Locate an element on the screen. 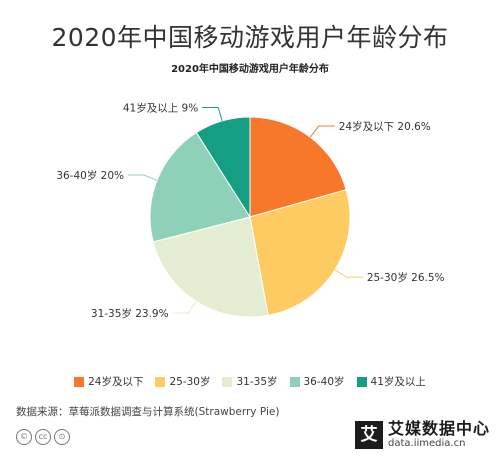 This screenshot has width=500, height=457. legend-label: 25-30岁 is located at coordinates (190, 382).